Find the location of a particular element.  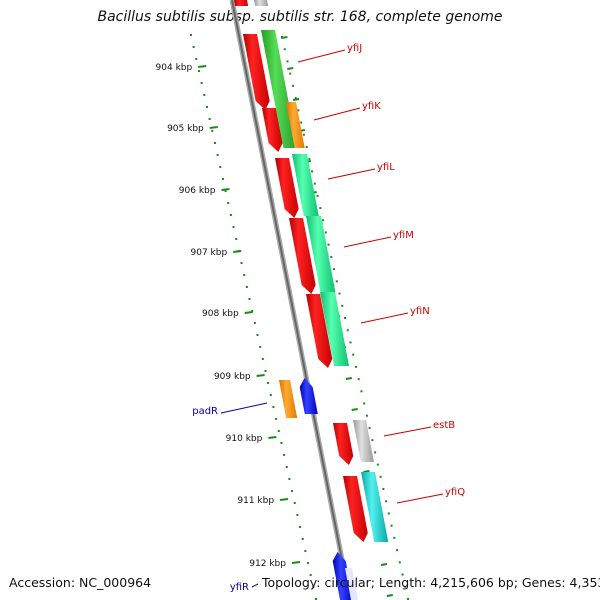

scale-label: 912 kbp is located at coordinates (267, 564).